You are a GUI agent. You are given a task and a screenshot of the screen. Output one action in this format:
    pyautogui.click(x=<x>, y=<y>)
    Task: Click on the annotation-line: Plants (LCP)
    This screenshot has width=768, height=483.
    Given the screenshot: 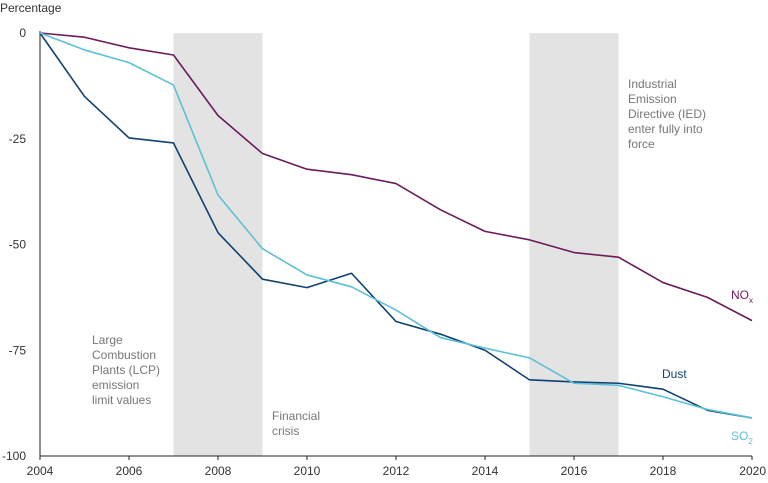 What is the action you would take?
    pyautogui.click(x=126, y=370)
    